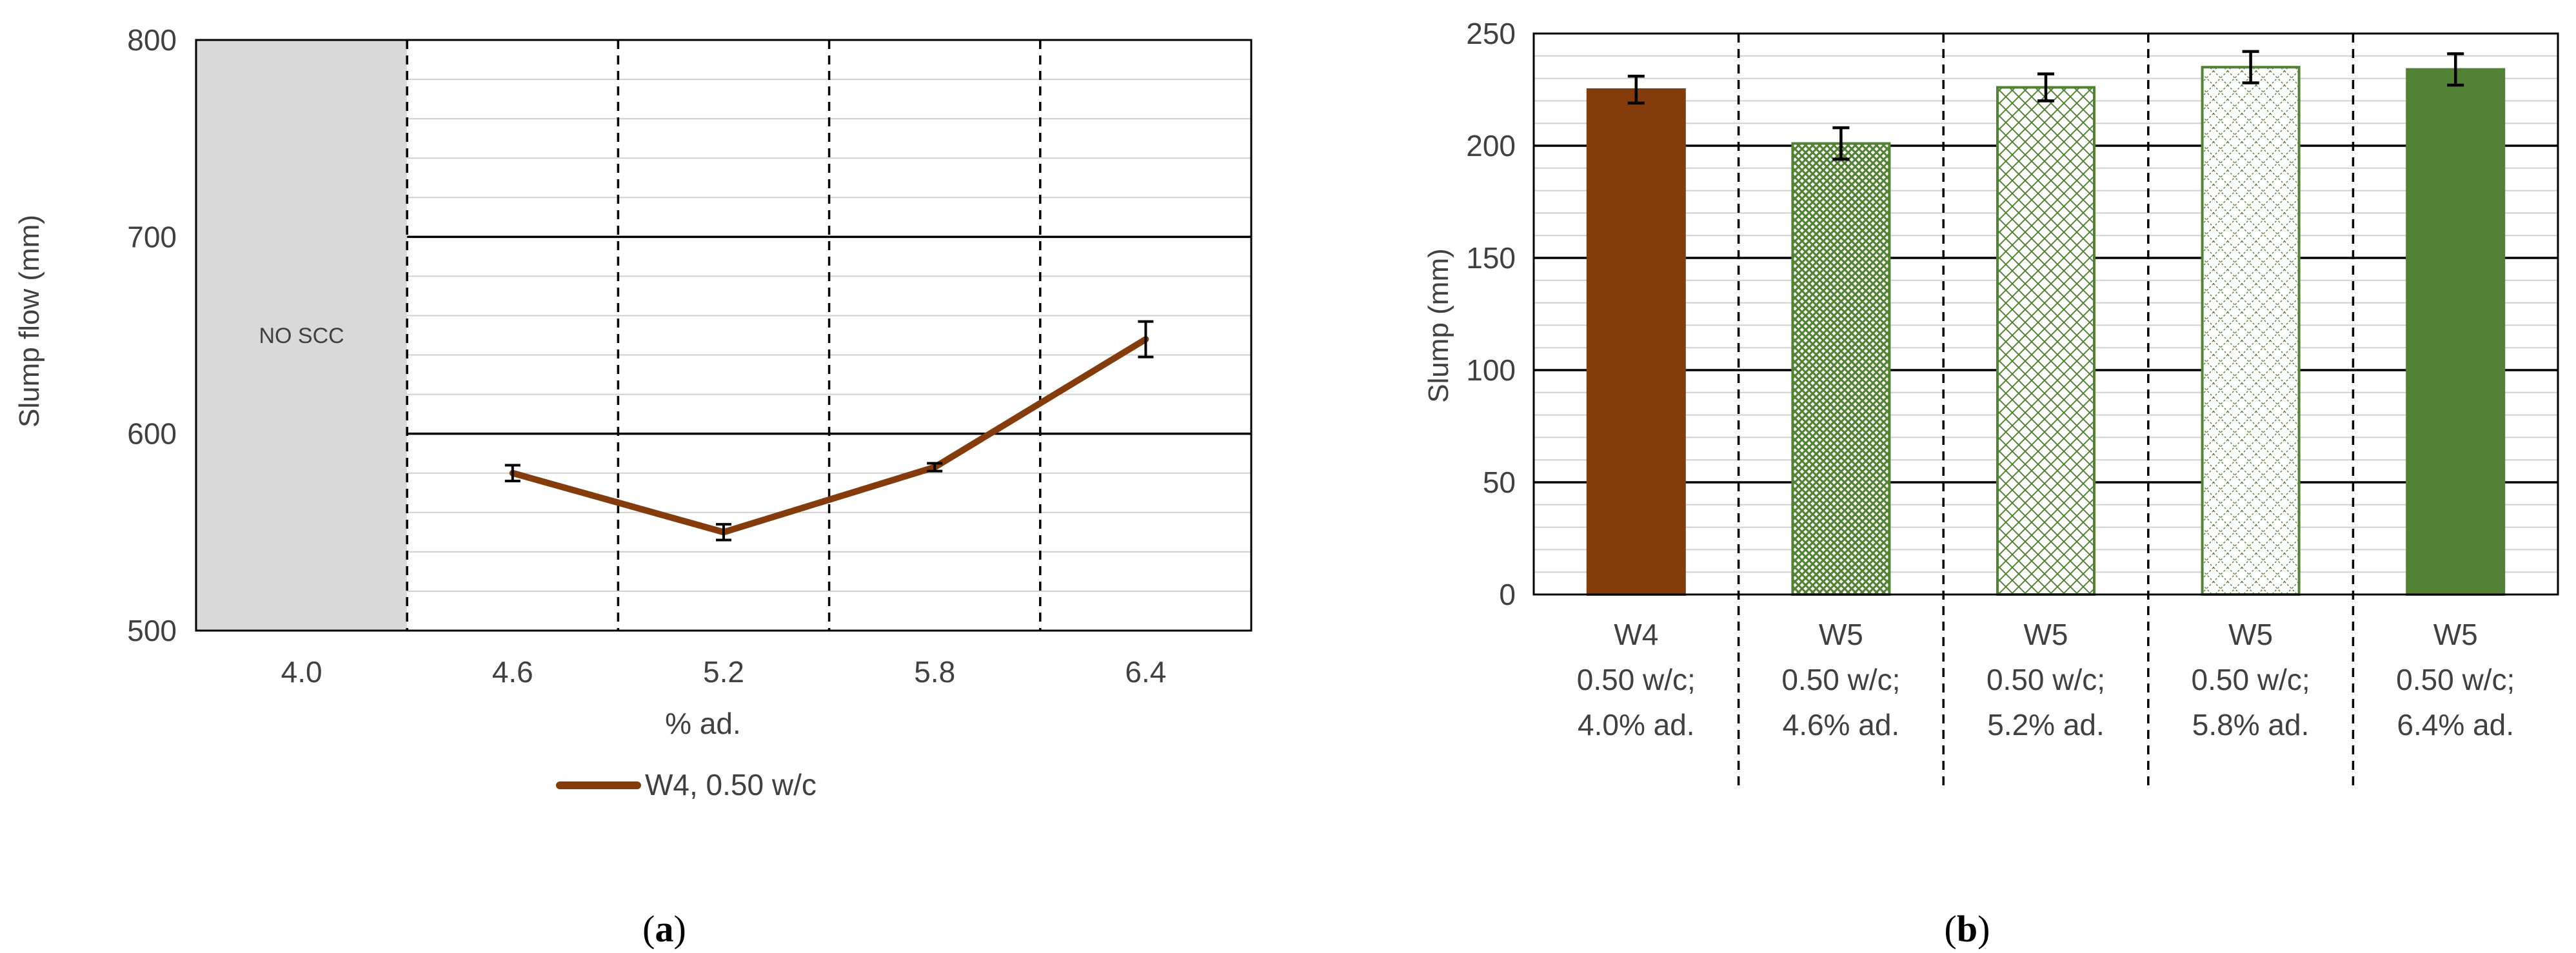 The image size is (2576, 953). What do you see at coordinates (1636, 634) in the screenshot?
I see `x-tick-label: W4` at bounding box center [1636, 634].